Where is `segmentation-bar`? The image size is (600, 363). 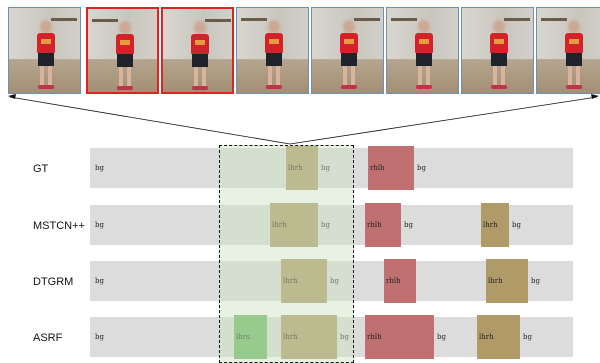
segmentation-bar is located at coordinates (331, 168).